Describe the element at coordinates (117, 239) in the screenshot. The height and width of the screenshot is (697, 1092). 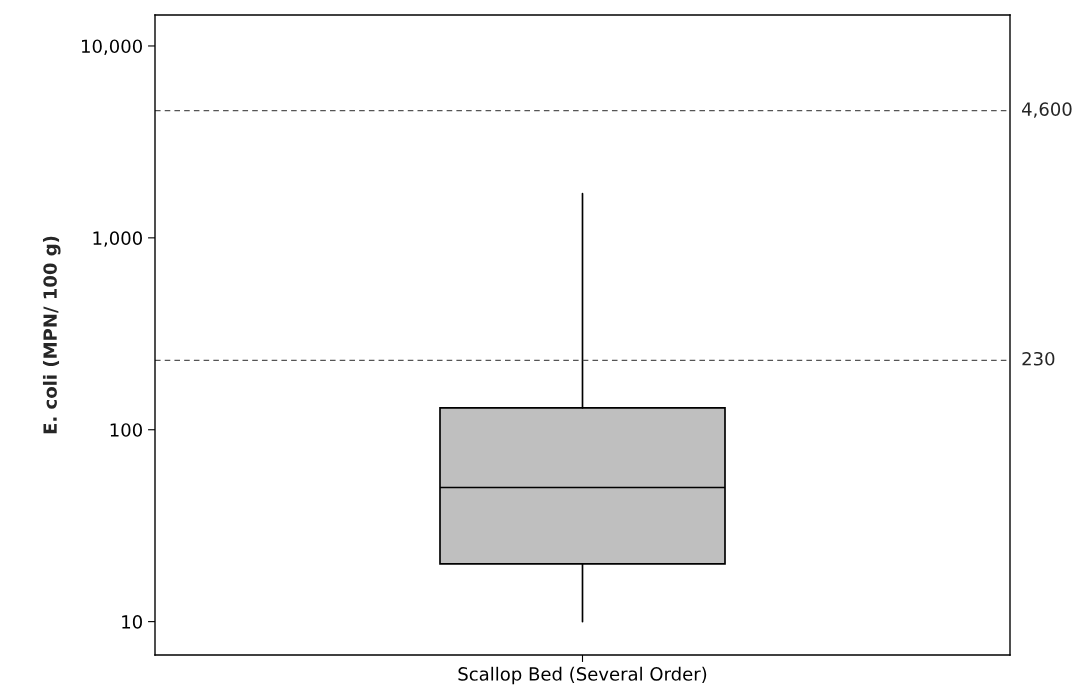
I see `y-tick-label: 1,000` at that location.